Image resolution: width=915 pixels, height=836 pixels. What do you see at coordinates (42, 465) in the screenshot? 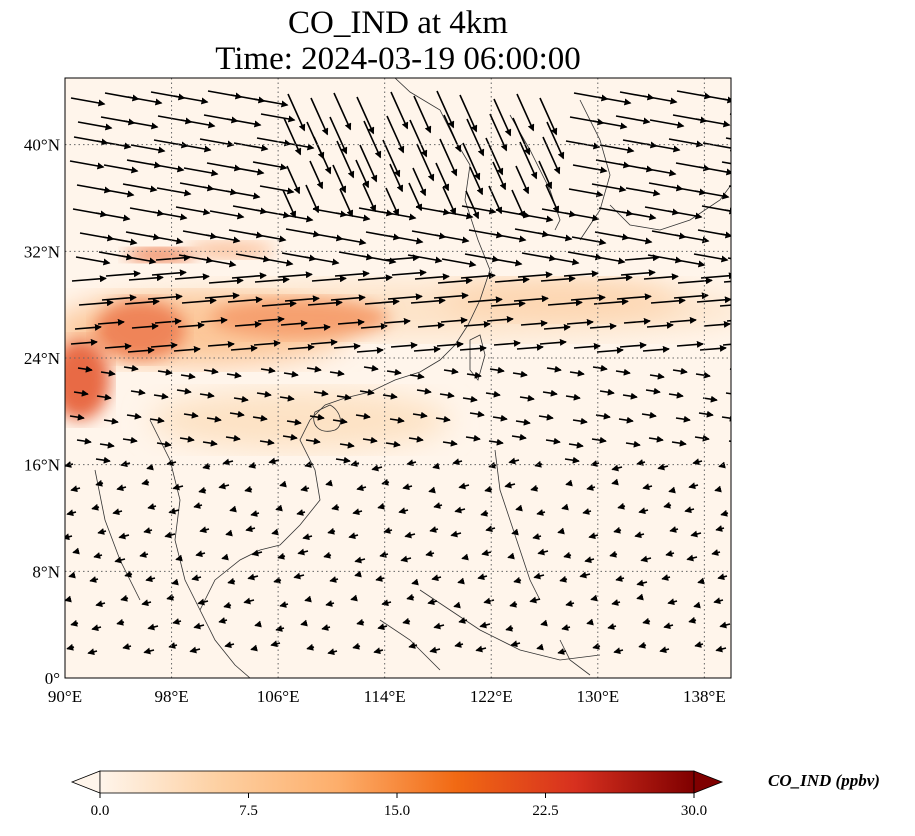
I see `y-tick-label: 16°N` at bounding box center [42, 465].